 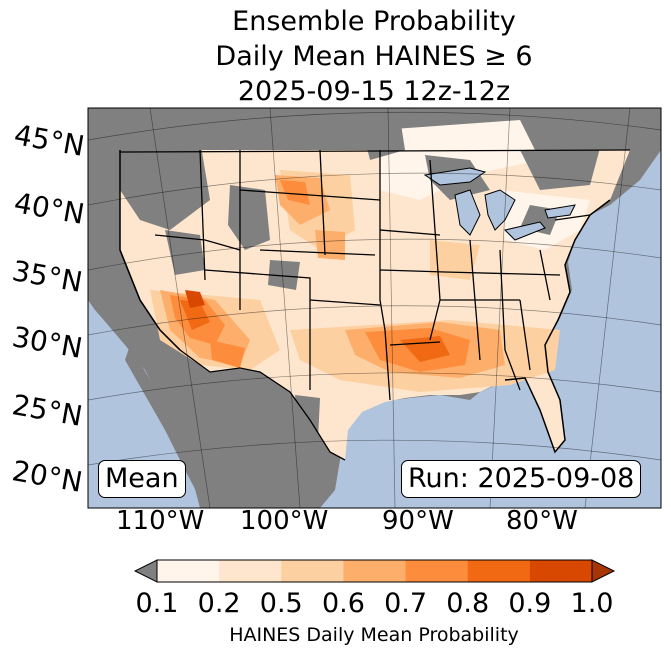 I want to click on colorbar-tick-label: 1.0, so click(x=592, y=603).